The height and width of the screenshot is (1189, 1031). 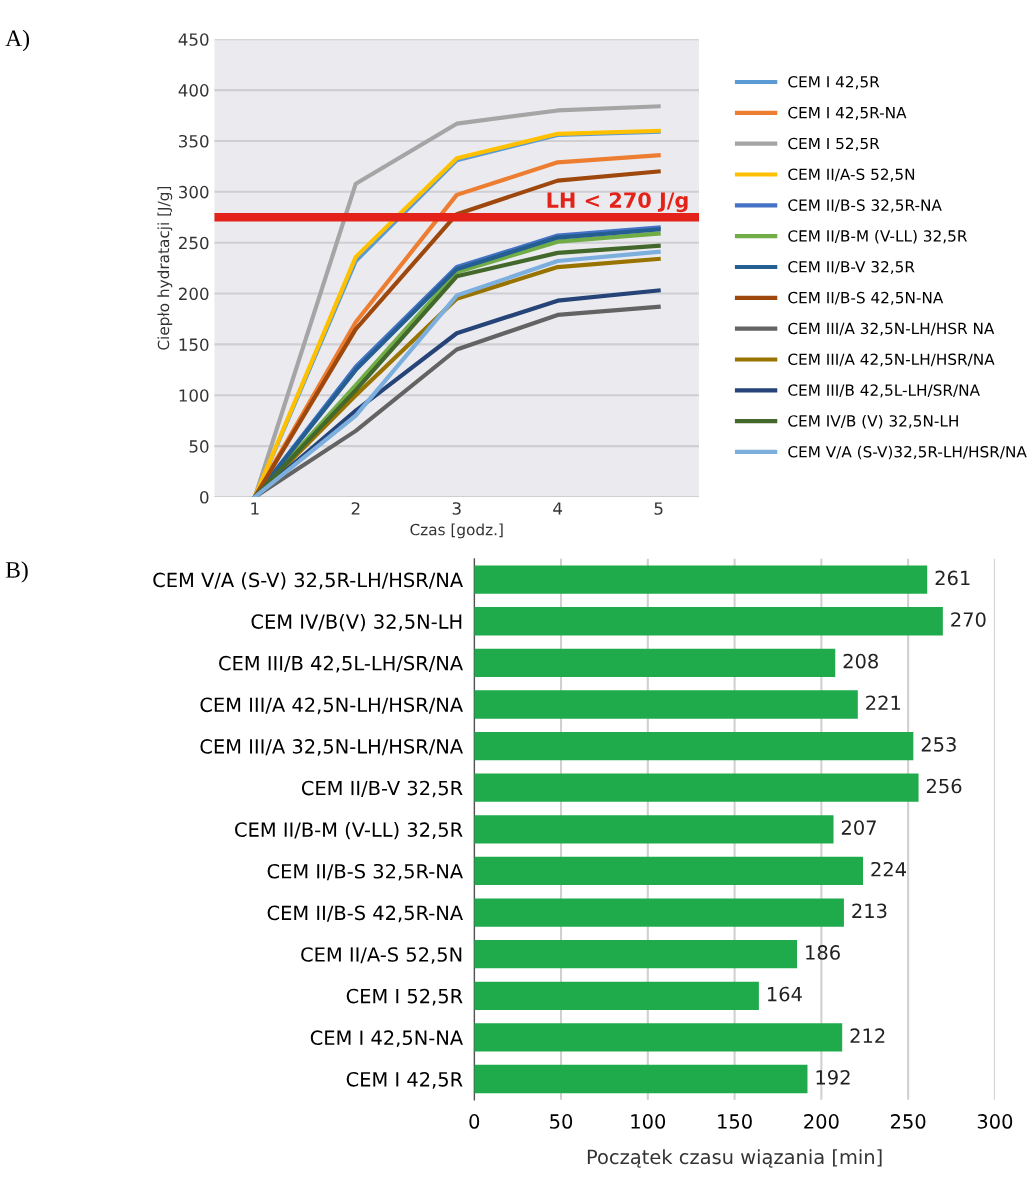 What do you see at coordinates (17, 40) in the screenshot?
I see `text: A)` at bounding box center [17, 40].